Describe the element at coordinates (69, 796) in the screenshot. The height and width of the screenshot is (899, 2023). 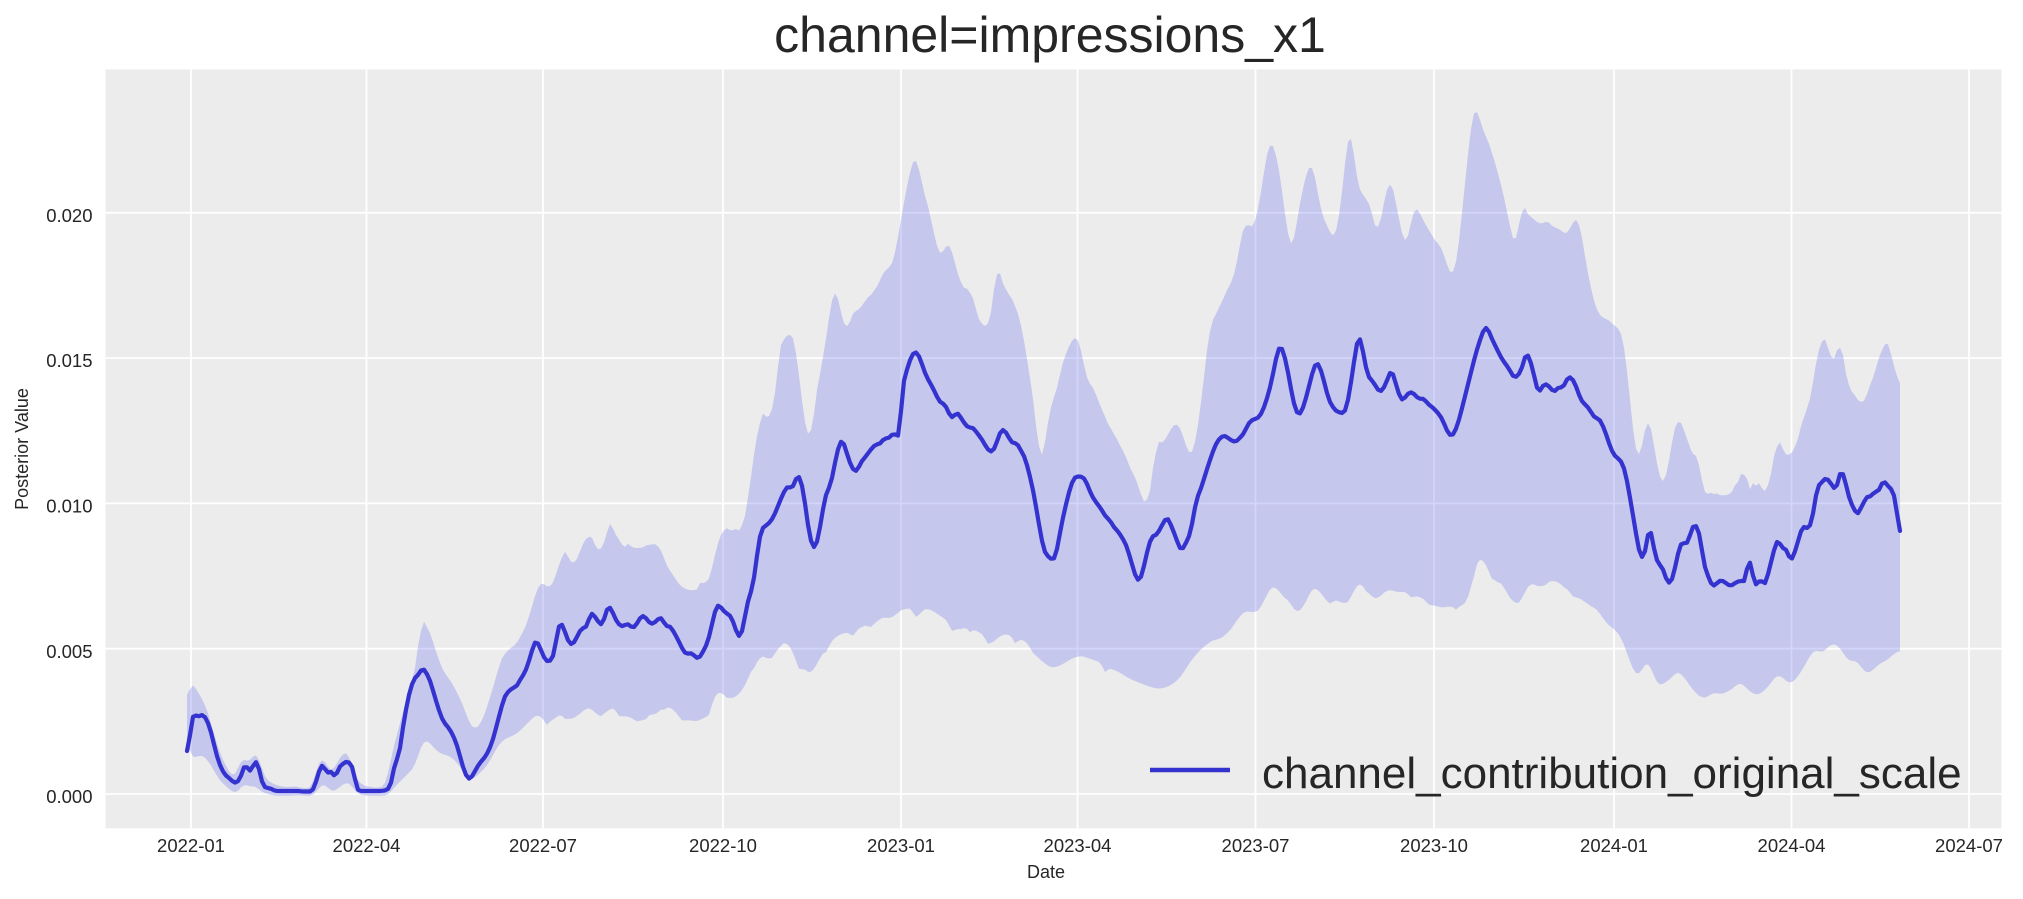
I see `svg-text: 0.000` at that location.